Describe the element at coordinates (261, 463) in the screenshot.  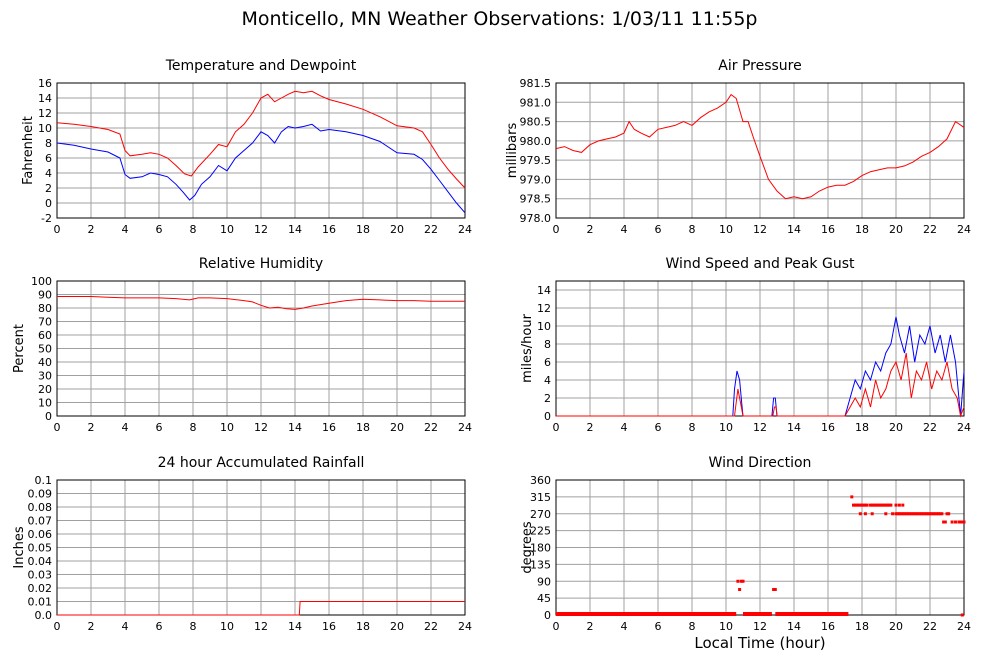
I see `chart-title: 24 hour Accumulated Rainfall` at that location.